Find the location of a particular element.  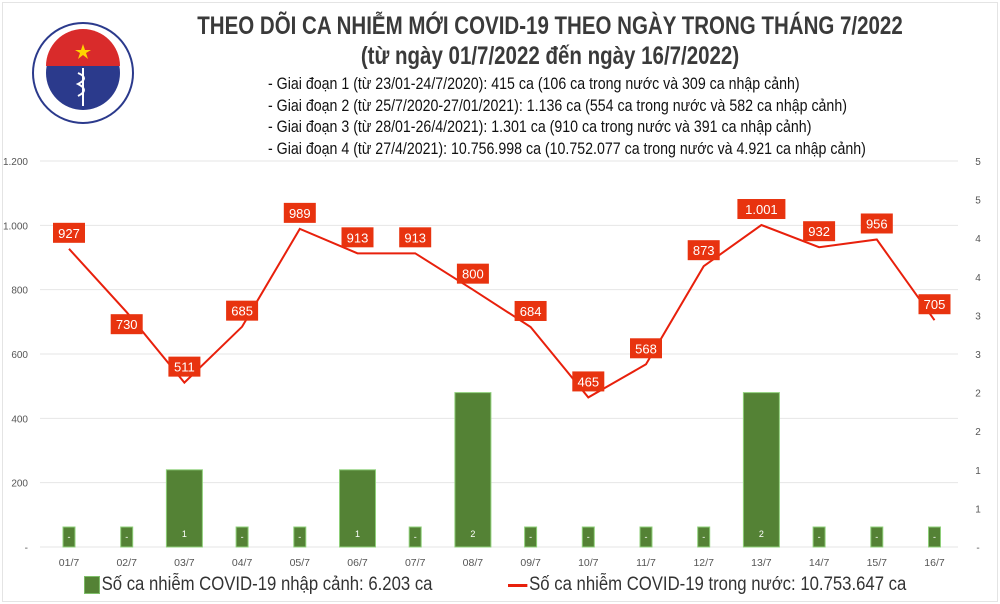

data-label: 730 is located at coordinates (127, 324).